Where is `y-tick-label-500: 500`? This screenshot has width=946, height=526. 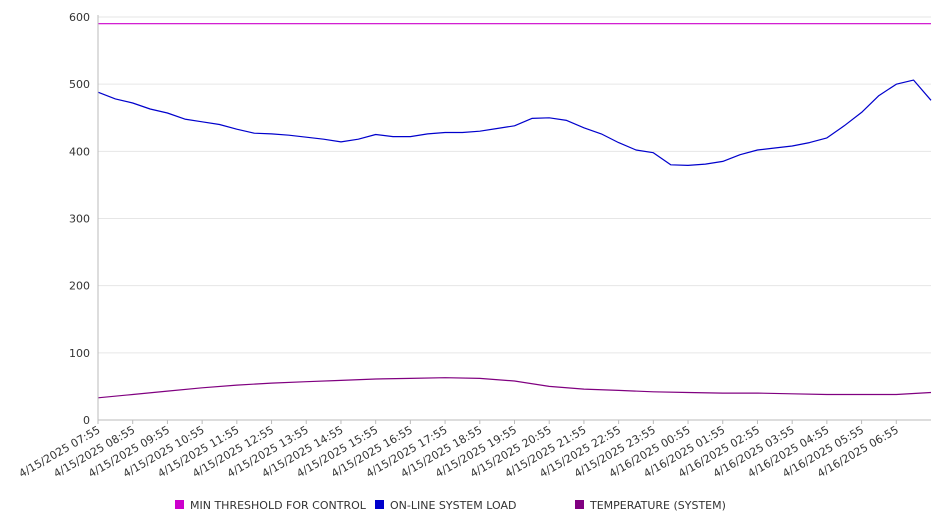
y-tick-label-500: 500 is located at coordinates (79, 84).